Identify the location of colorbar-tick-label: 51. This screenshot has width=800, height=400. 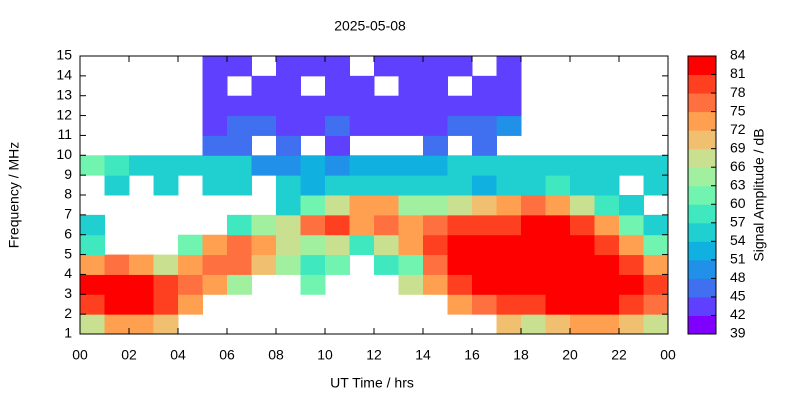
(738, 259).